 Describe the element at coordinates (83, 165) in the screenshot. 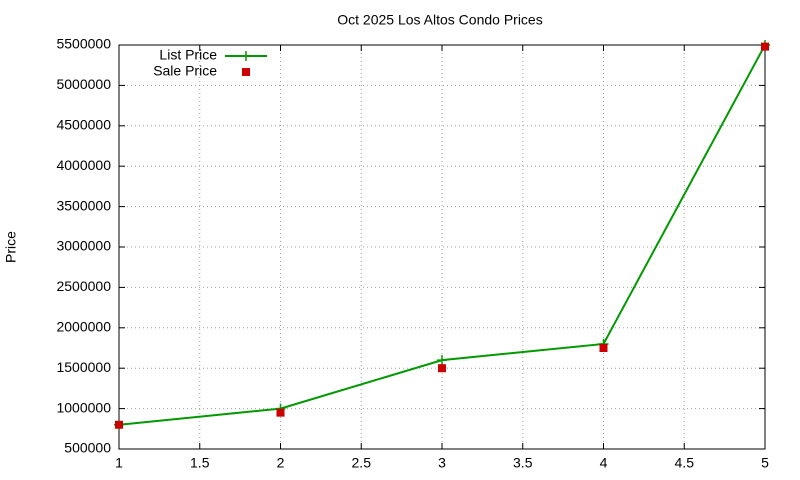

I see `y-tick-label: 4000000` at that location.